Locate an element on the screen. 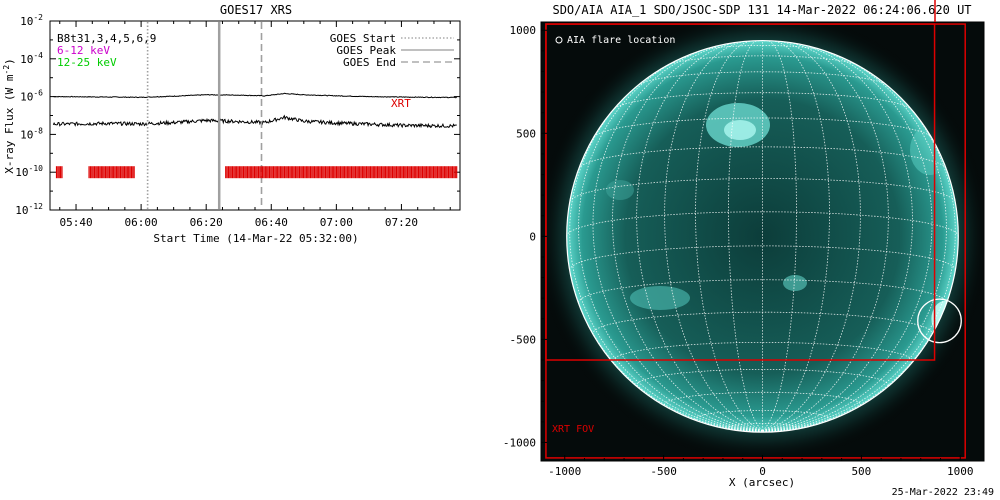 The width and height of the screenshot is (1000, 500). active-region-south is located at coordinates (795, 283).